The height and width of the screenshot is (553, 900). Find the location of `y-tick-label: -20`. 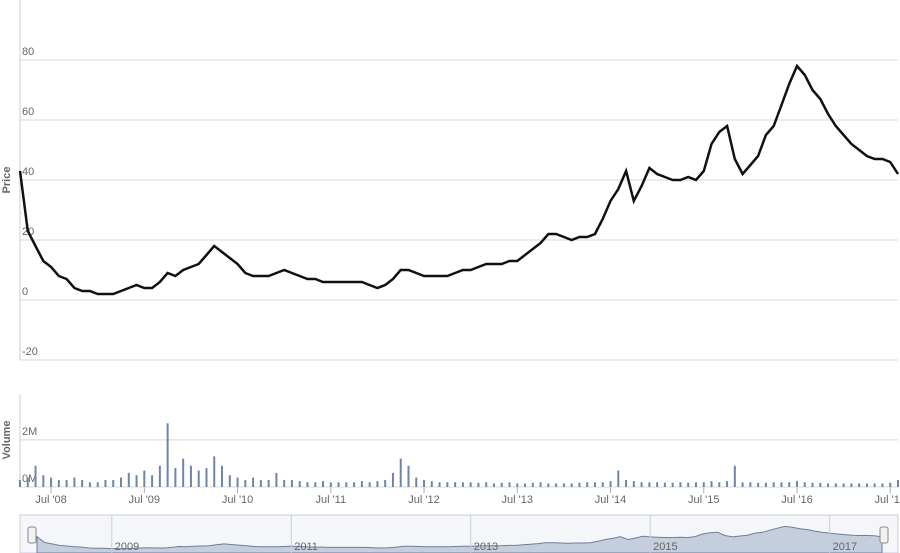

y-tick-label: -20 is located at coordinates (30, 352).